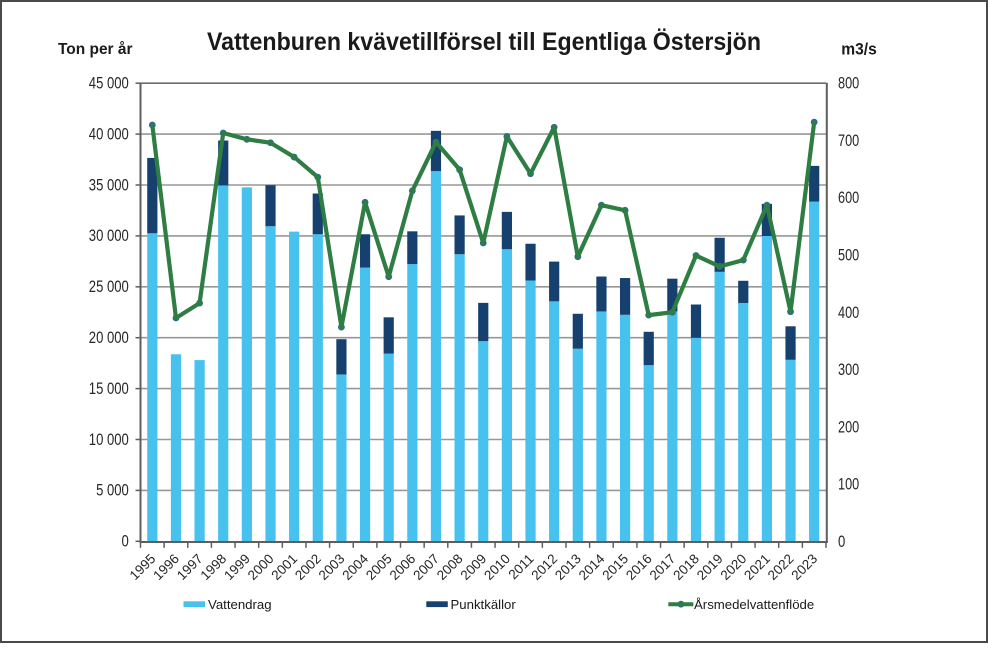 Image resolution: width=988 pixels, height=648 pixels. What do you see at coordinates (754, 604) in the screenshot?
I see `svg-text: Årsmedelvattenflöde` at bounding box center [754, 604].